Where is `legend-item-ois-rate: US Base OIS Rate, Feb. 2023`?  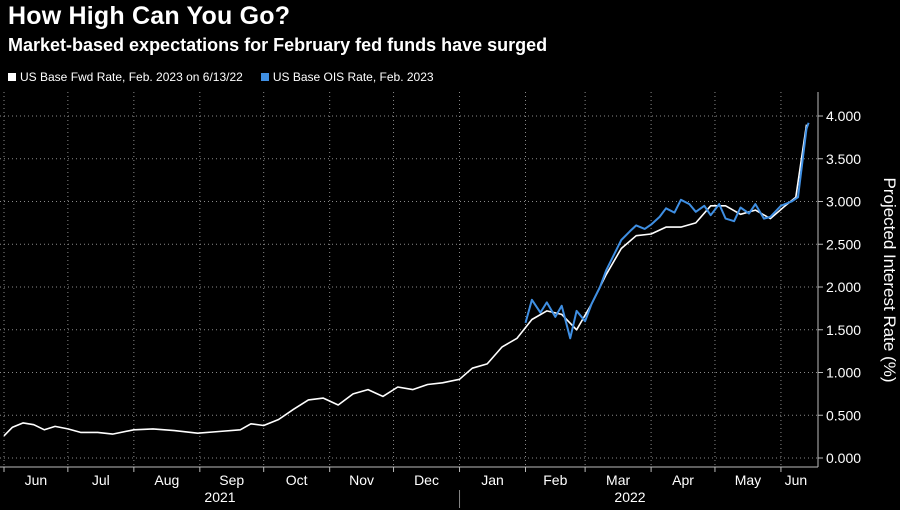
legend-item-ois-rate: US Base OIS Rate, Feb. 2023 is located at coordinates (347, 77).